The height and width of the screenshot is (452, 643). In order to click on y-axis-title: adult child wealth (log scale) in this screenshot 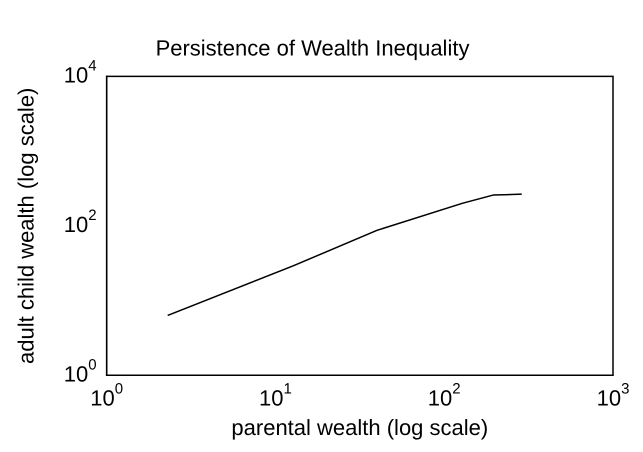, I will do `click(25, 226)`.